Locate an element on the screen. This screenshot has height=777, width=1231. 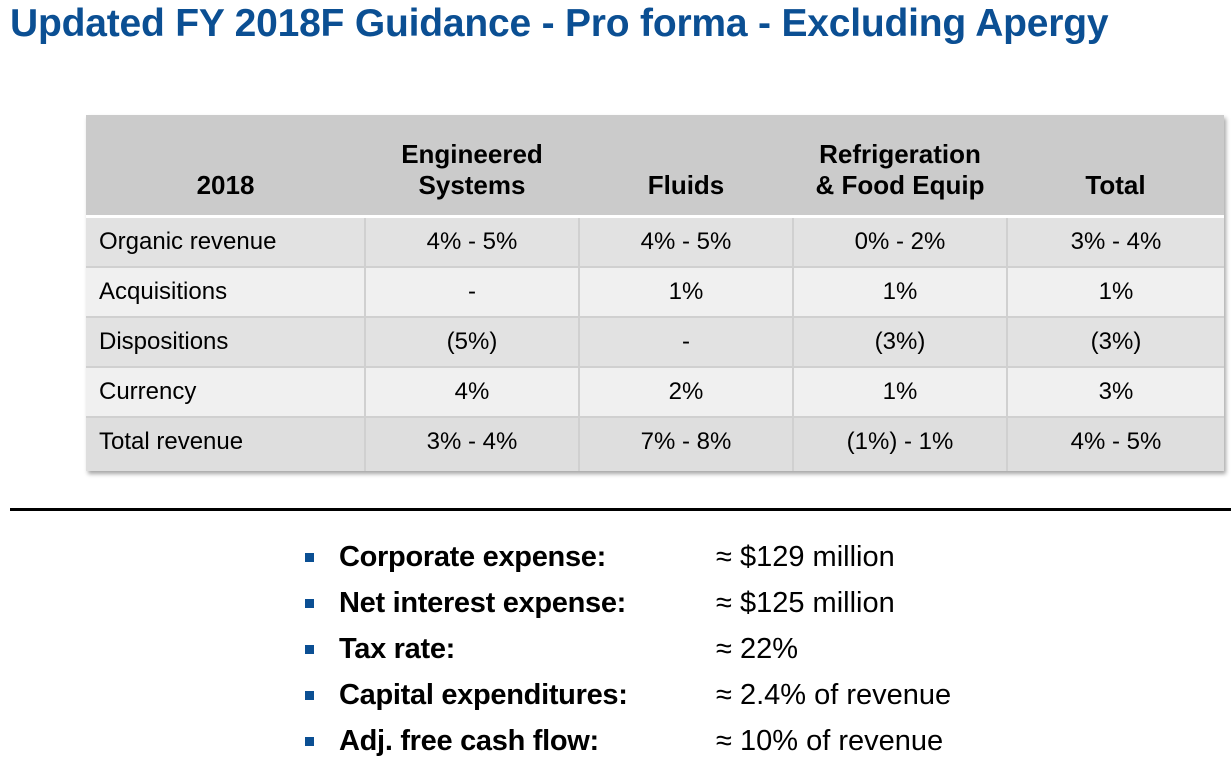
column-header-fluids: Fluids is located at coordinates (686, 166).